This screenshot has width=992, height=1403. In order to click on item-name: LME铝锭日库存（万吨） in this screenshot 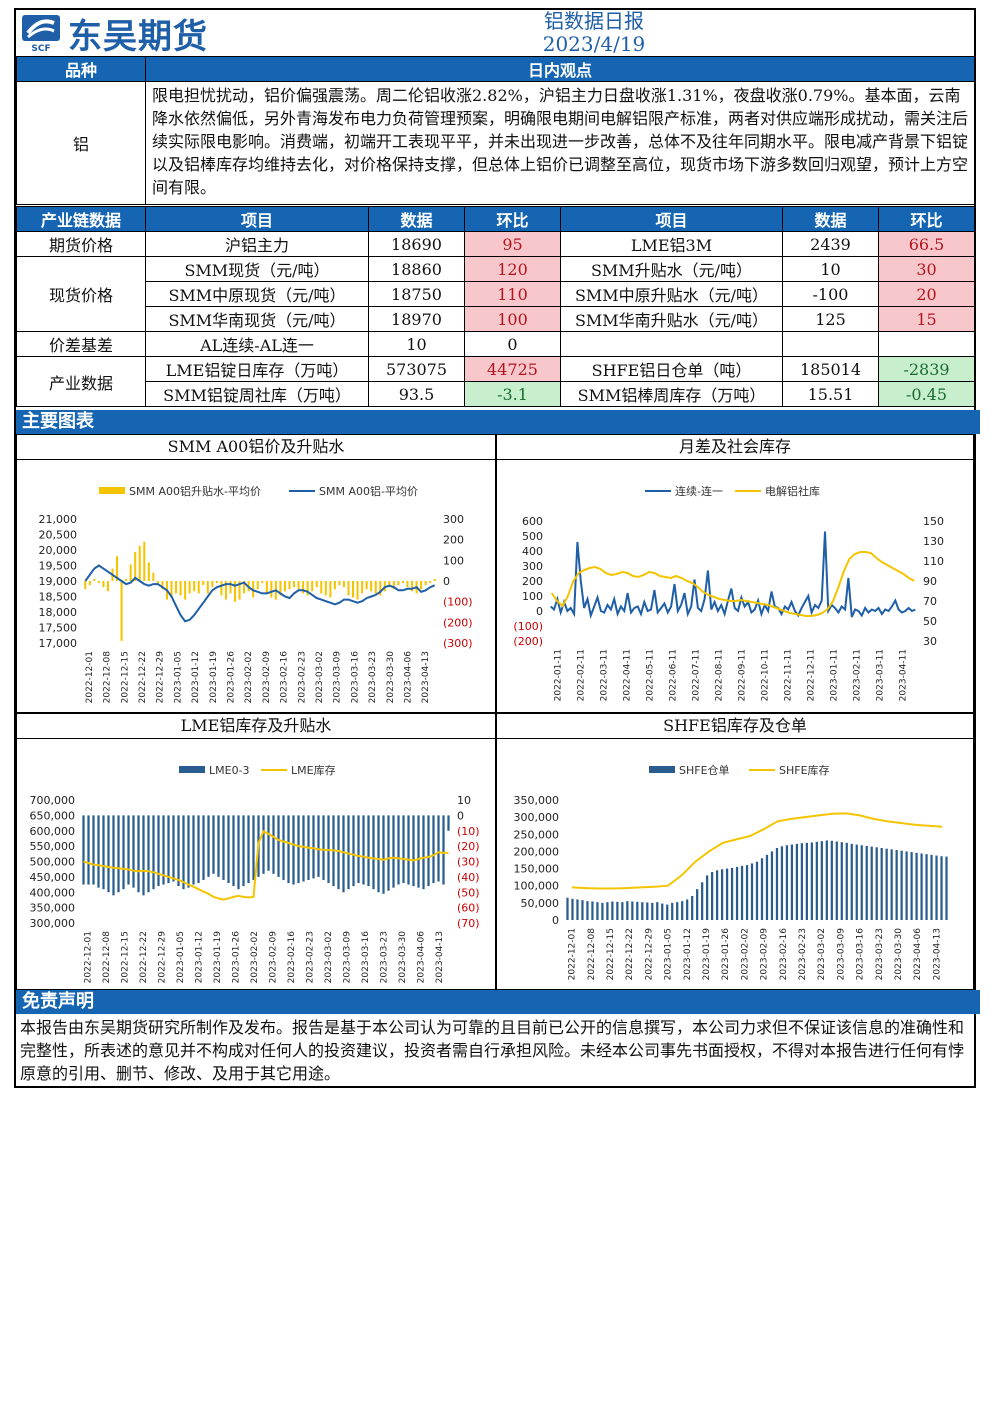, I will do `click(257, 369)`.